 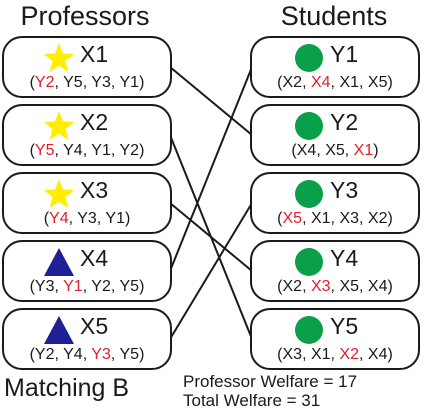 I want to click on professors-header: Professors, so click(x=85, y=16).